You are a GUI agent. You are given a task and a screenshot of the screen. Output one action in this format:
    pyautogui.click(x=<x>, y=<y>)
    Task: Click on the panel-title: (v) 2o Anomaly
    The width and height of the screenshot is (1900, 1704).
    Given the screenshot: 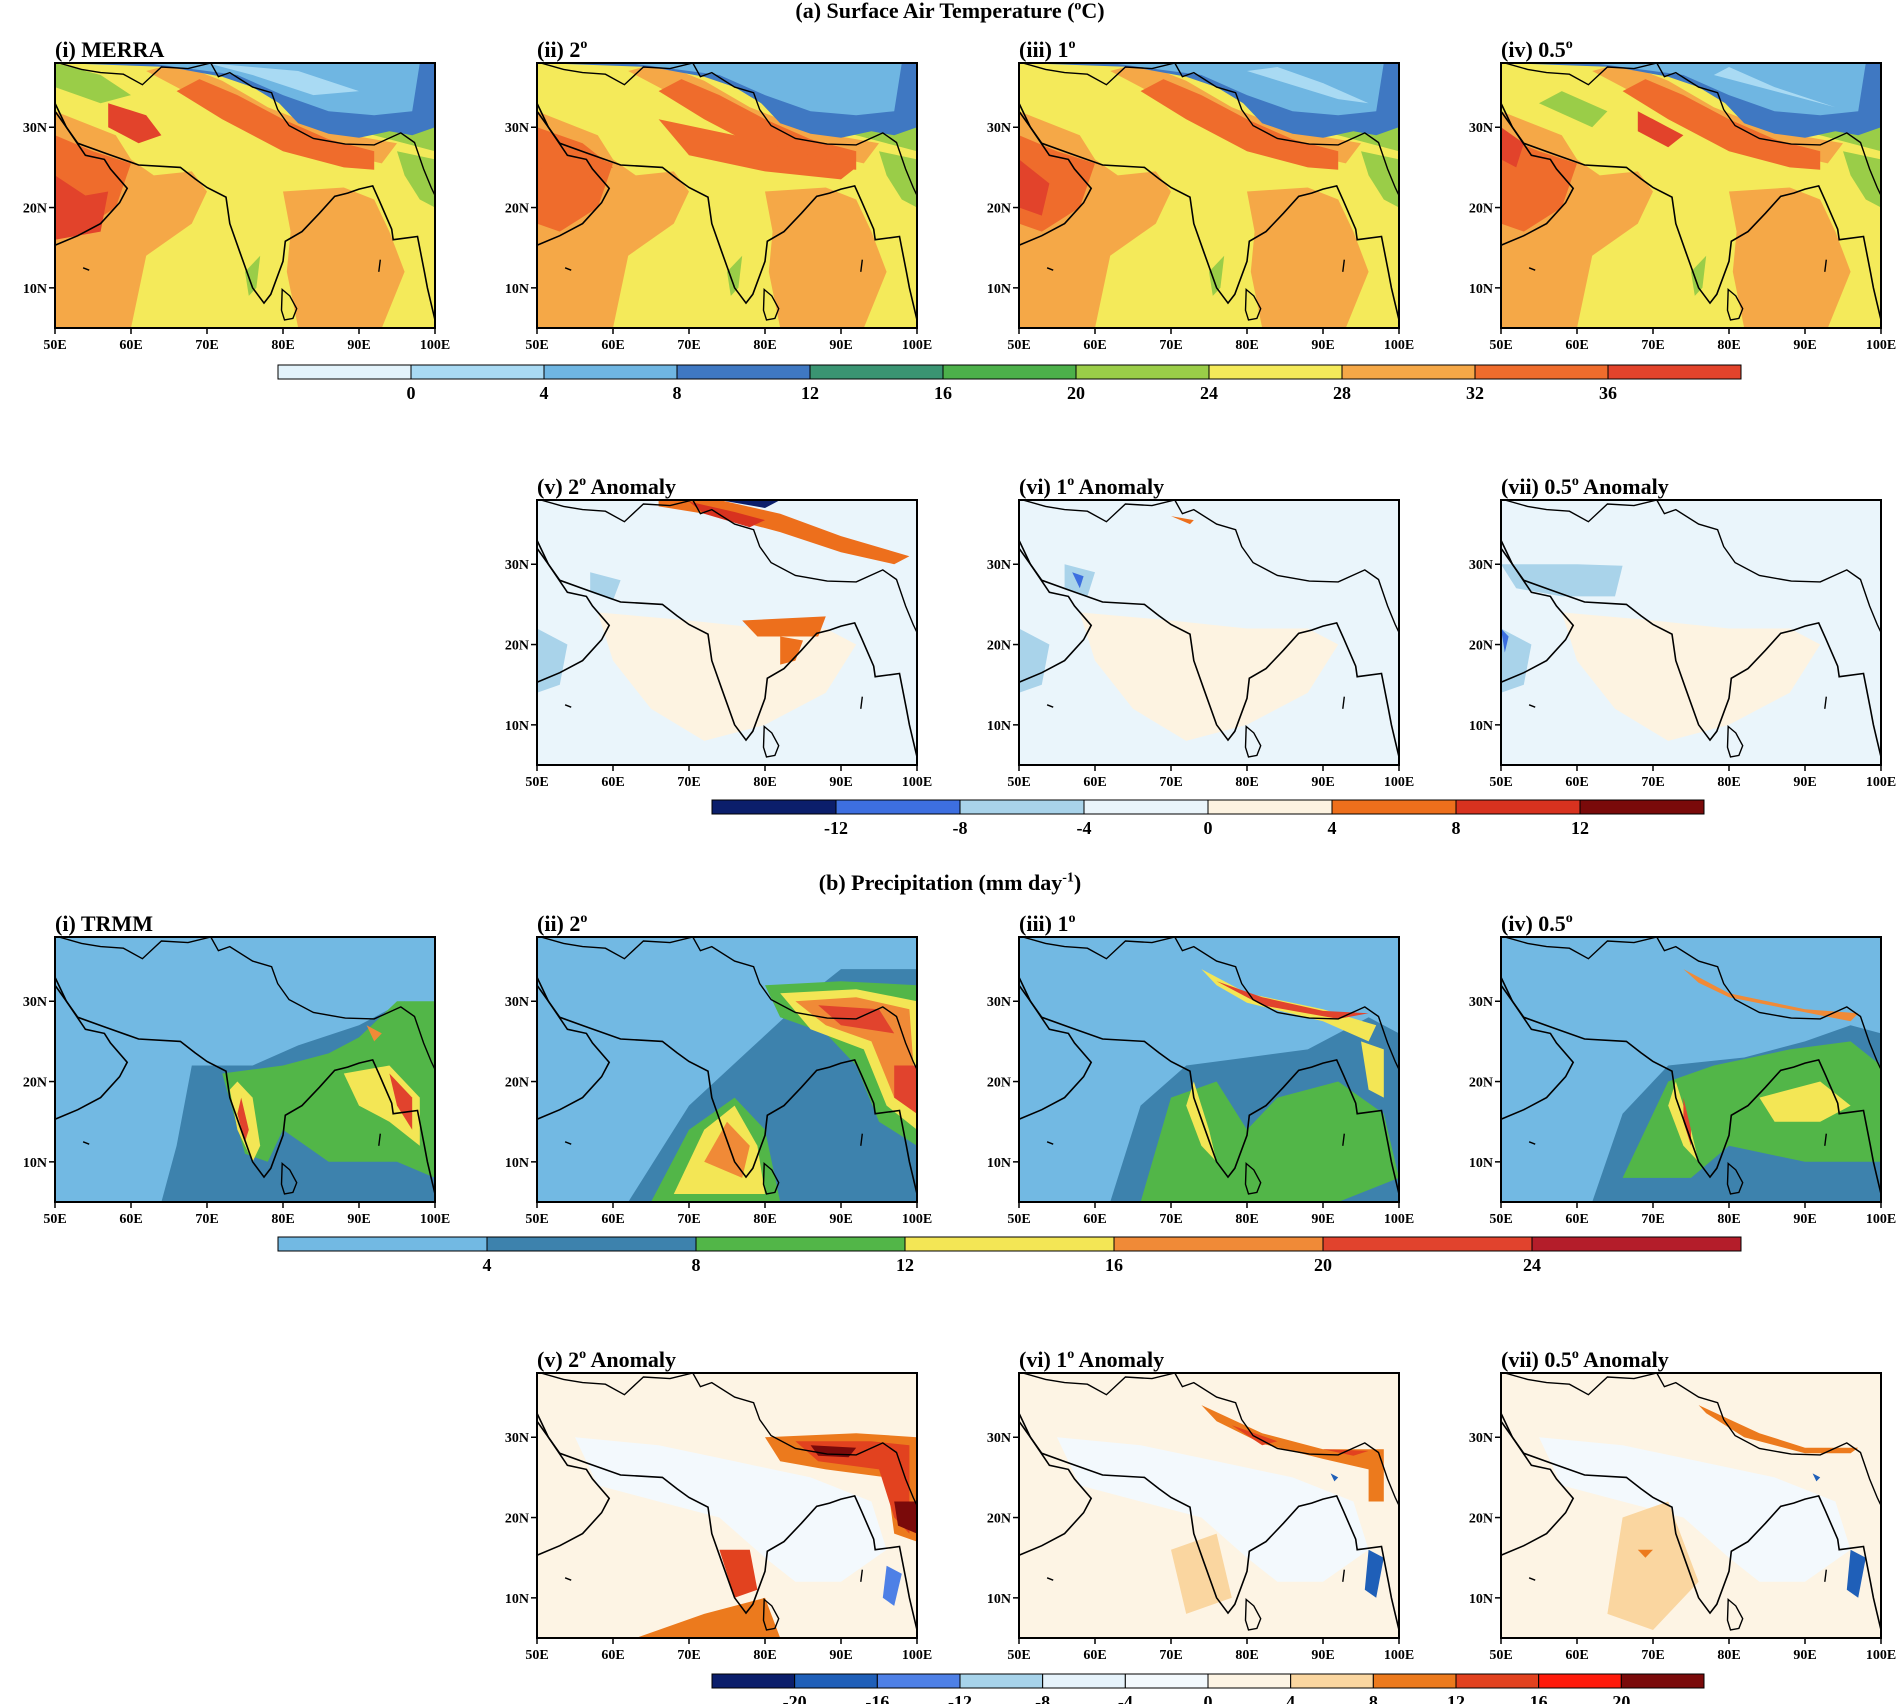 What is the action you would take?
    pyautogui.click(x=606, y=486)
    